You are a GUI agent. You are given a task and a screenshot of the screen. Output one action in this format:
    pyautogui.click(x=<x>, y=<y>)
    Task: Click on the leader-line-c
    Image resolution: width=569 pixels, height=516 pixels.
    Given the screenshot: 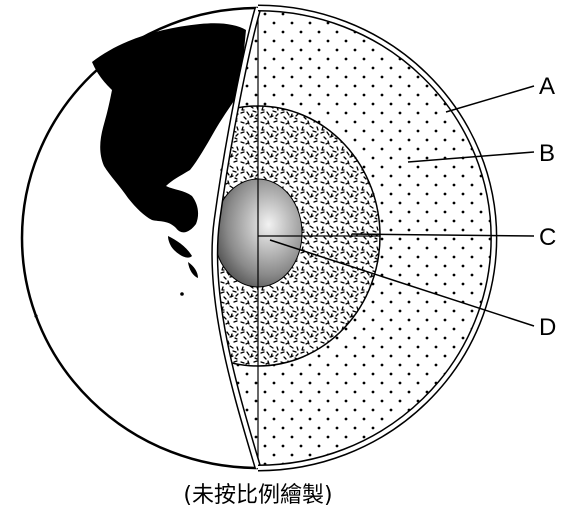 What is the action you would take?
    pyautogui.click(x=443, y=235)
    